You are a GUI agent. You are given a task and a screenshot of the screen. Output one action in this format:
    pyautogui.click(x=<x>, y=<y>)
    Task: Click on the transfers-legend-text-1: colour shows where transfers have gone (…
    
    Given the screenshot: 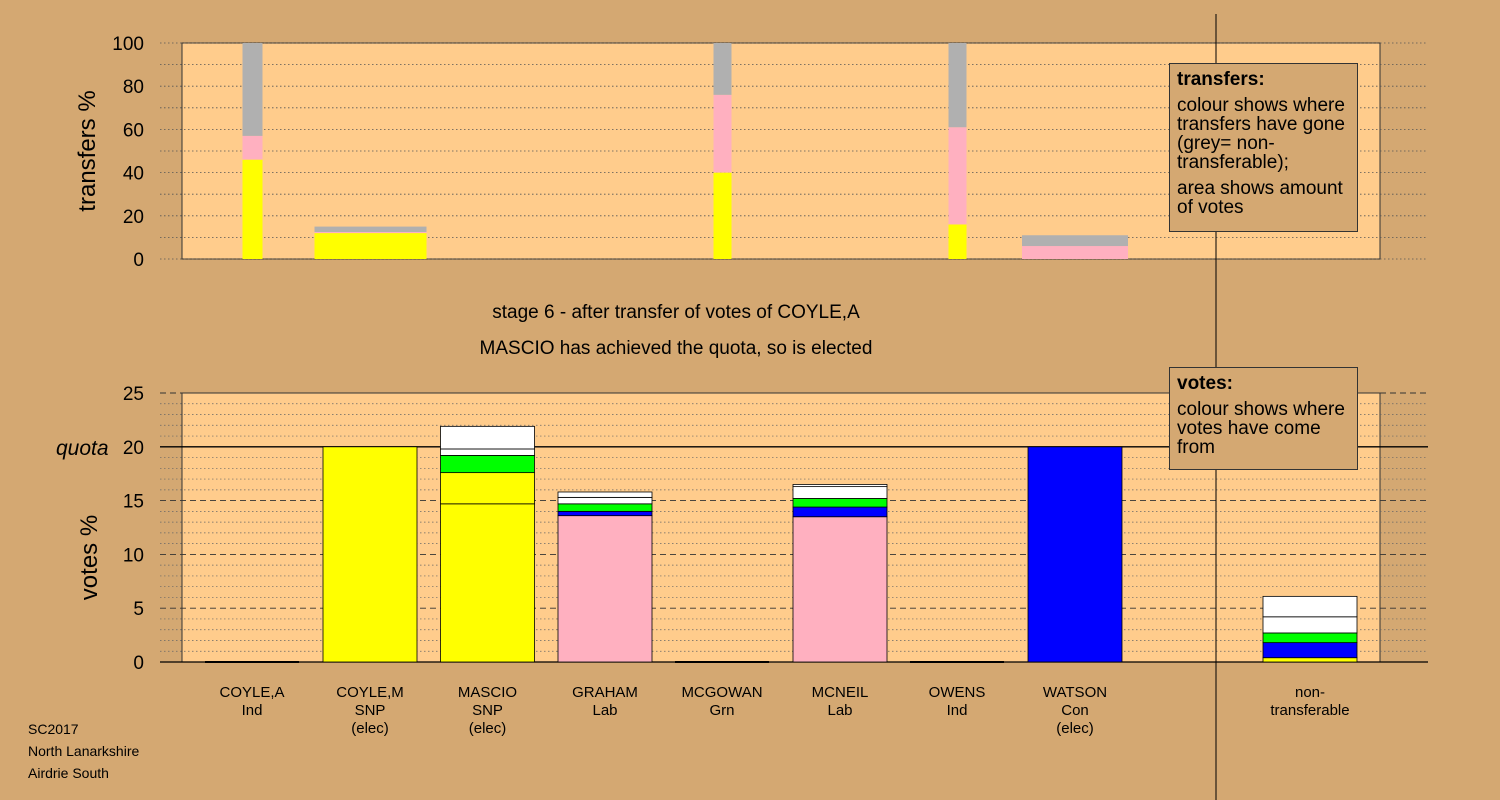 What is the action you would take?
    pyautogui.click(x=1261, y=134)
    